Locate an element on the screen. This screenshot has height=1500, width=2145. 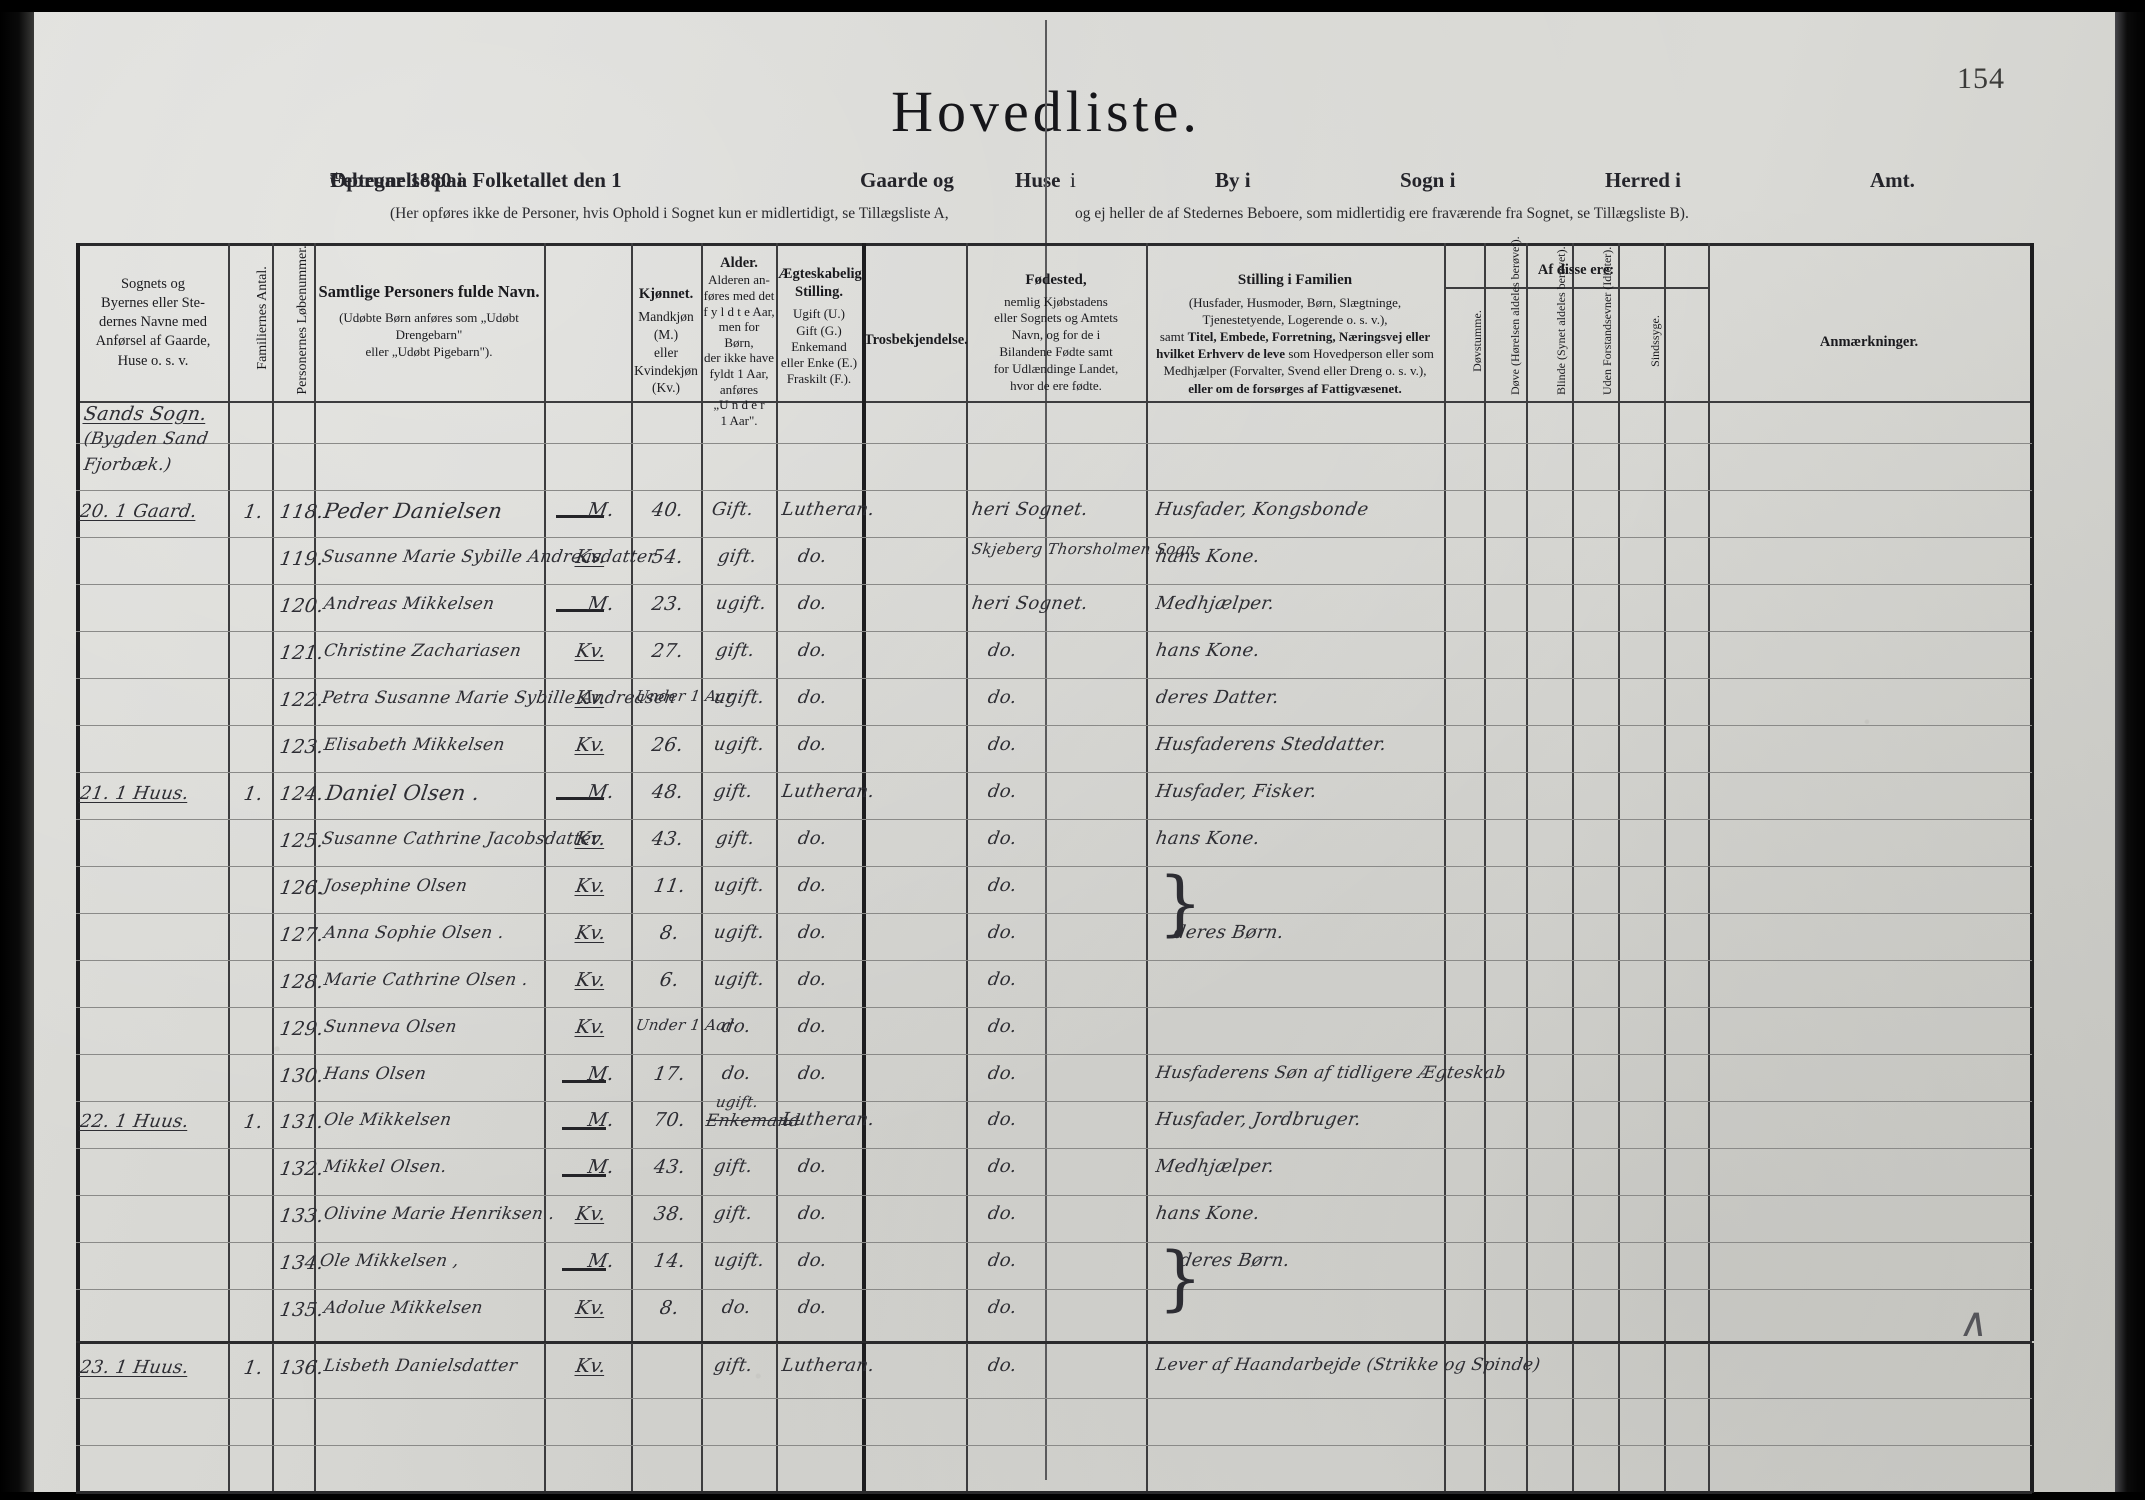
person-nr: 120. is located at coordinates (302, 606).